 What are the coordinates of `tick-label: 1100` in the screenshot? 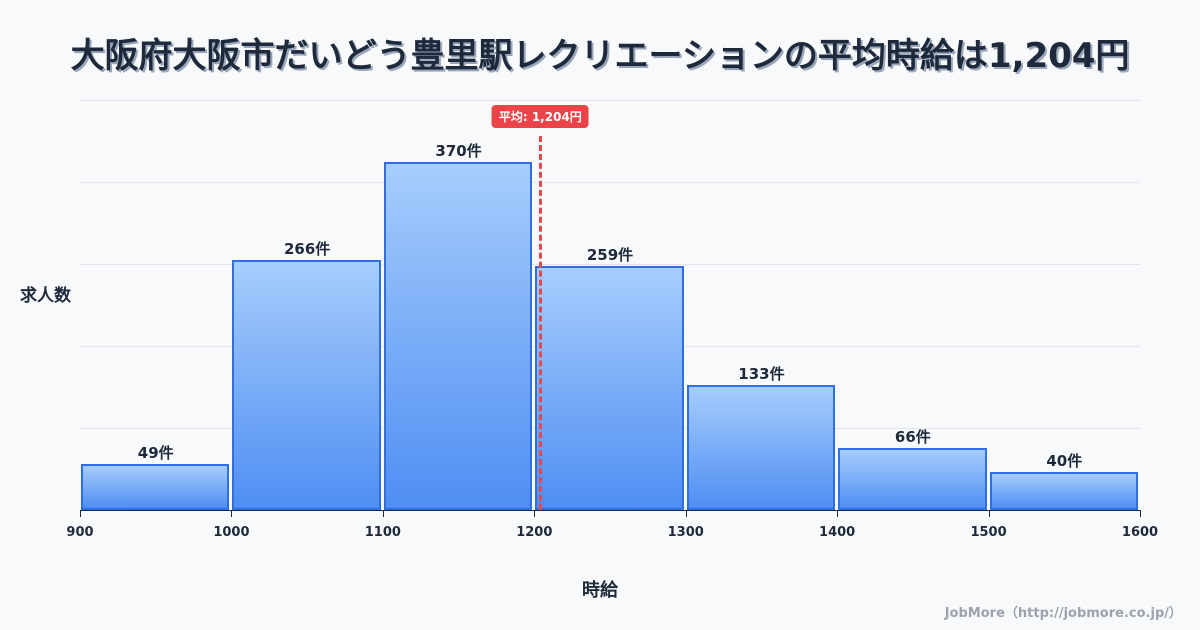 It's located at (382, 532).